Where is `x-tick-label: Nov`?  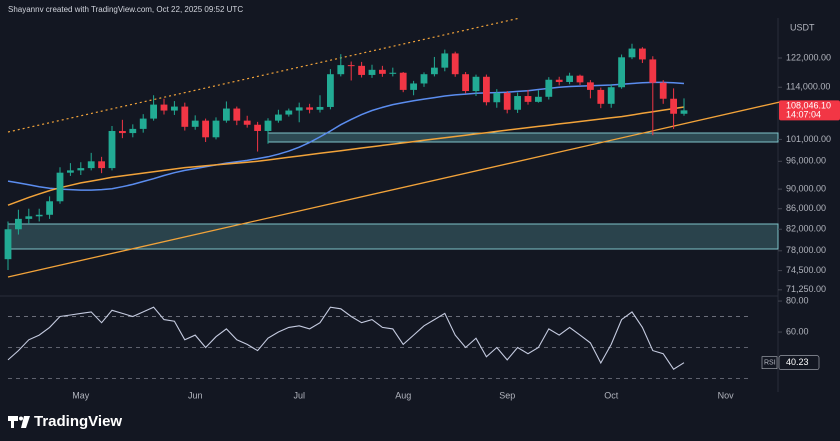
x-tick-label: Nov is located at coordinates (726, 395).